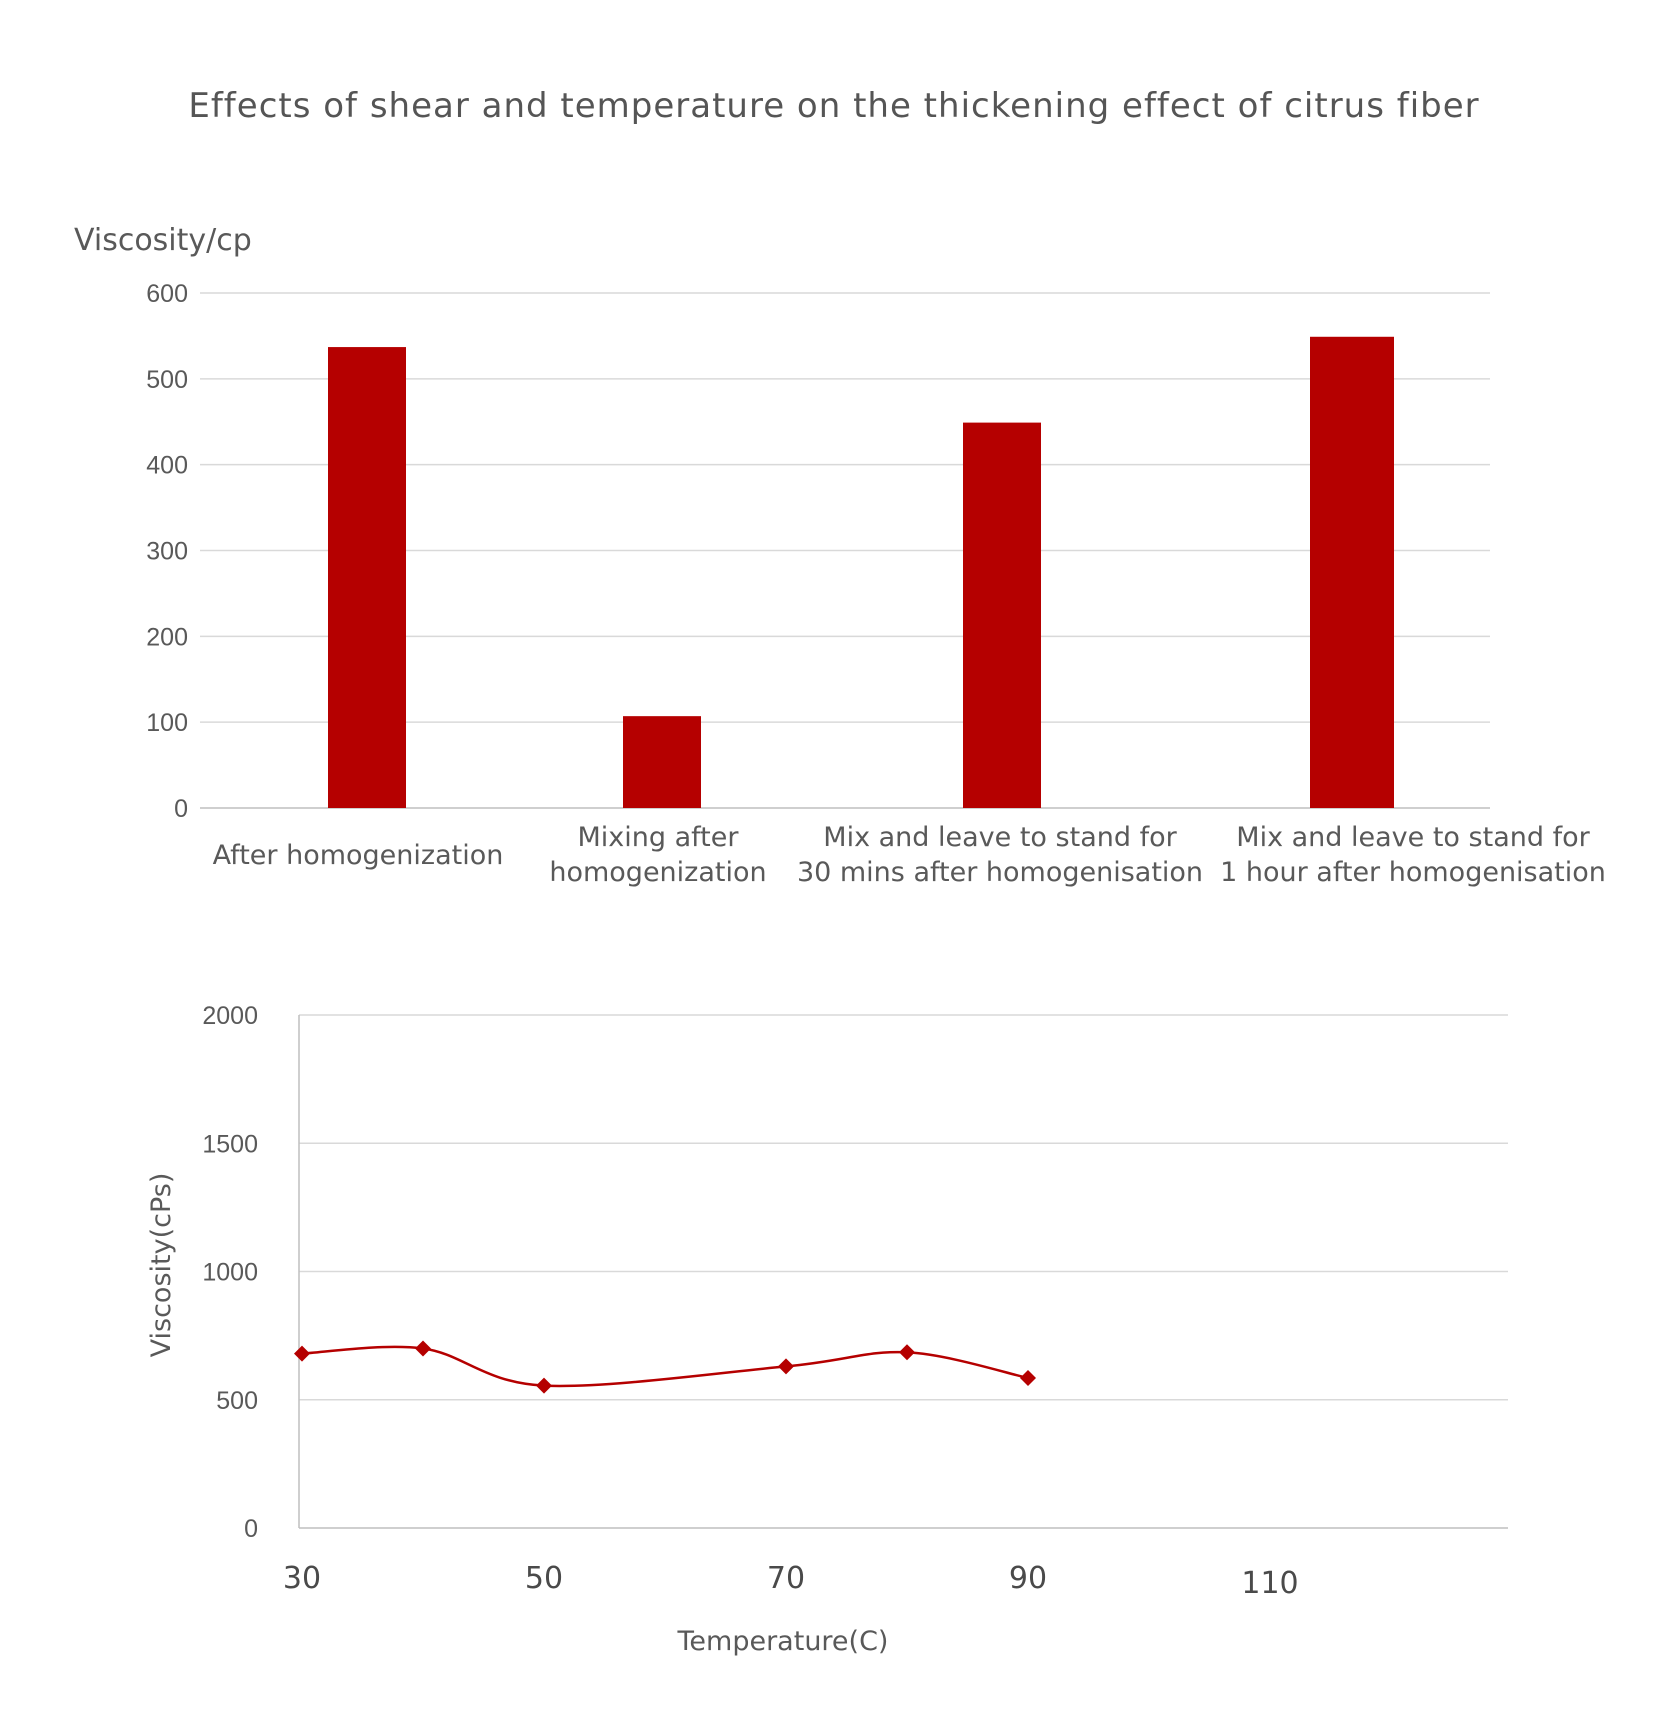 The width and height of the screenshot is (1668, 1721). Describe the element at coordinates (167, 466) in the screenshot. I see `bar-y-tick-400: 400` at that location.